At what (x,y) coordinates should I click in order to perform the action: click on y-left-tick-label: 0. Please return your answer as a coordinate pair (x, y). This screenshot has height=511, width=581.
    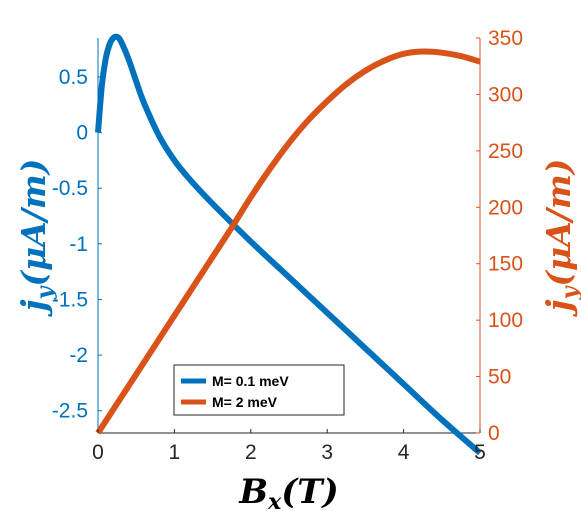
    Looking at the image, I should click on (82, 133).